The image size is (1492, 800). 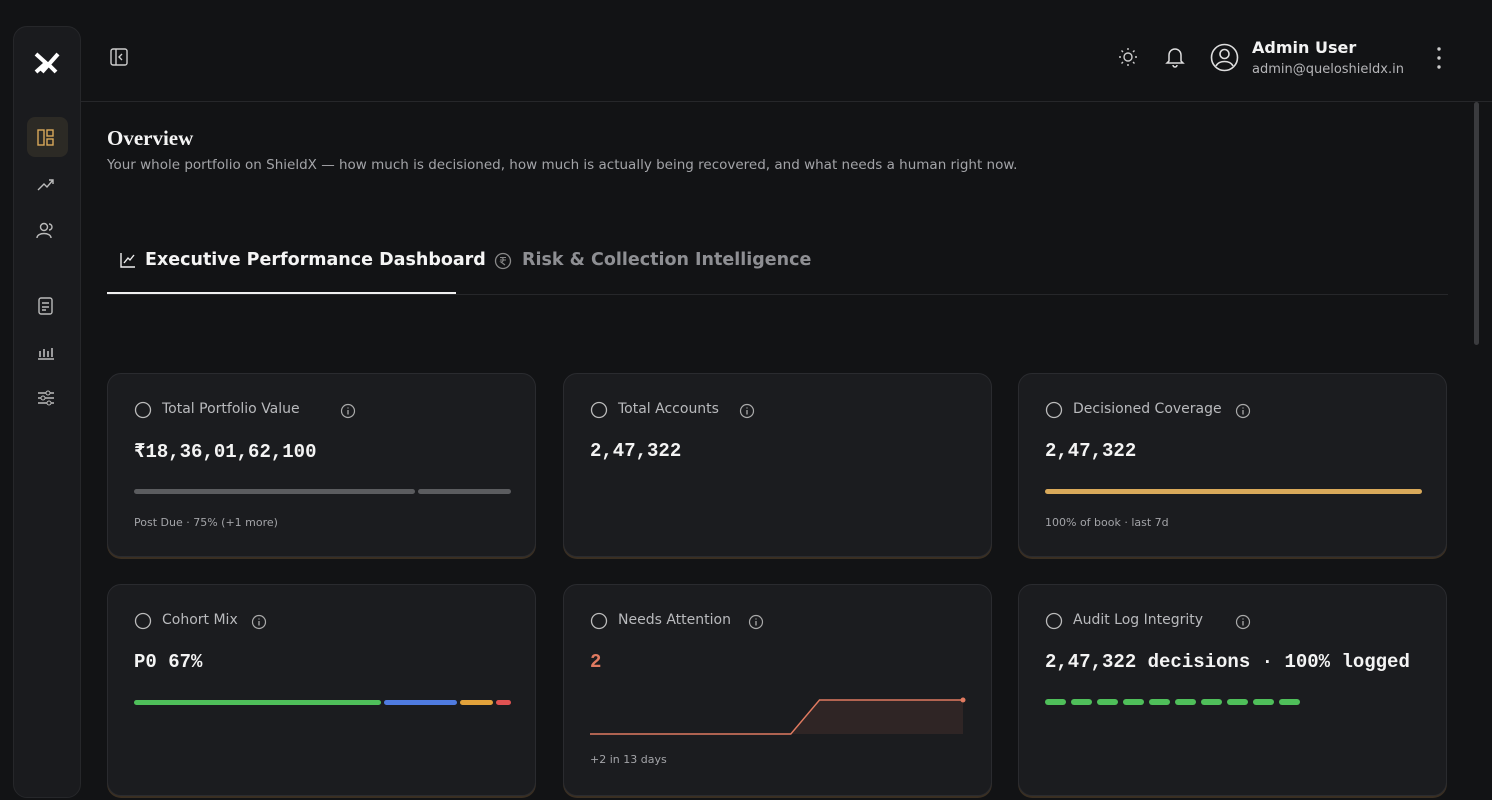 I want to click on more-menu, so click(x=1439, y=58).